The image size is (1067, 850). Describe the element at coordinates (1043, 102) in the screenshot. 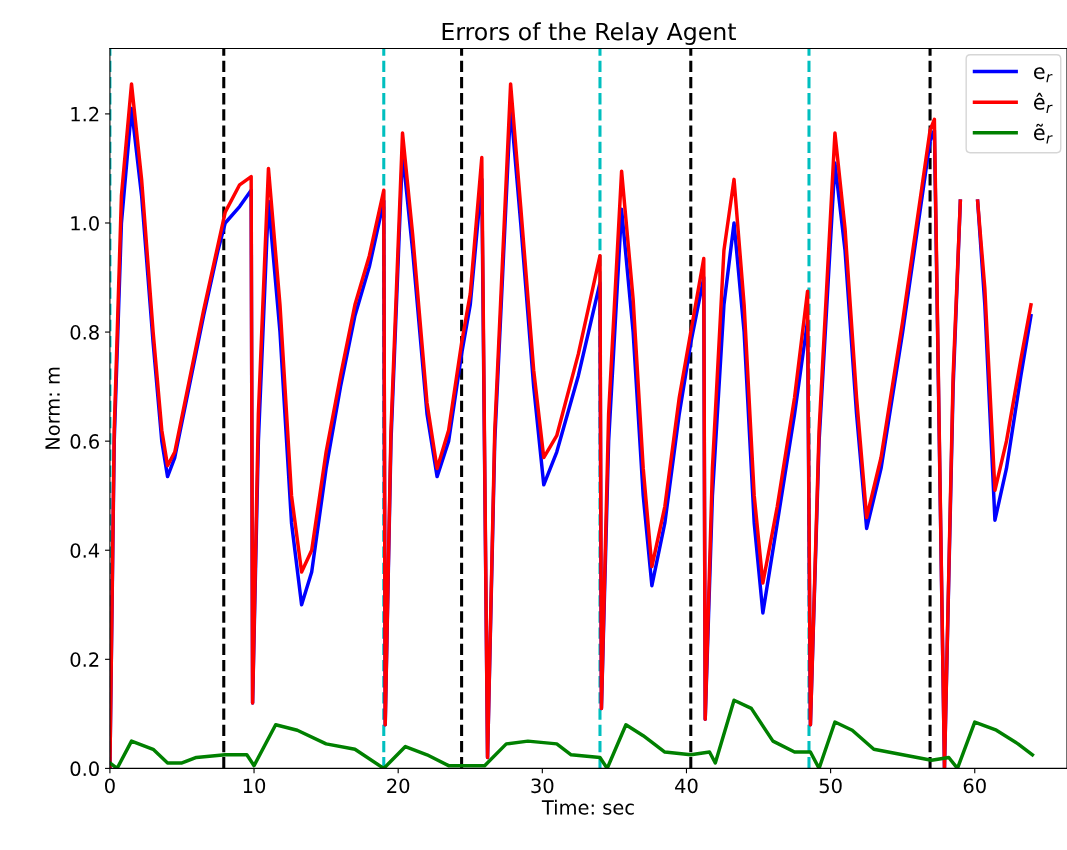

I see `legend-label: ê$_{r}$` at that location.